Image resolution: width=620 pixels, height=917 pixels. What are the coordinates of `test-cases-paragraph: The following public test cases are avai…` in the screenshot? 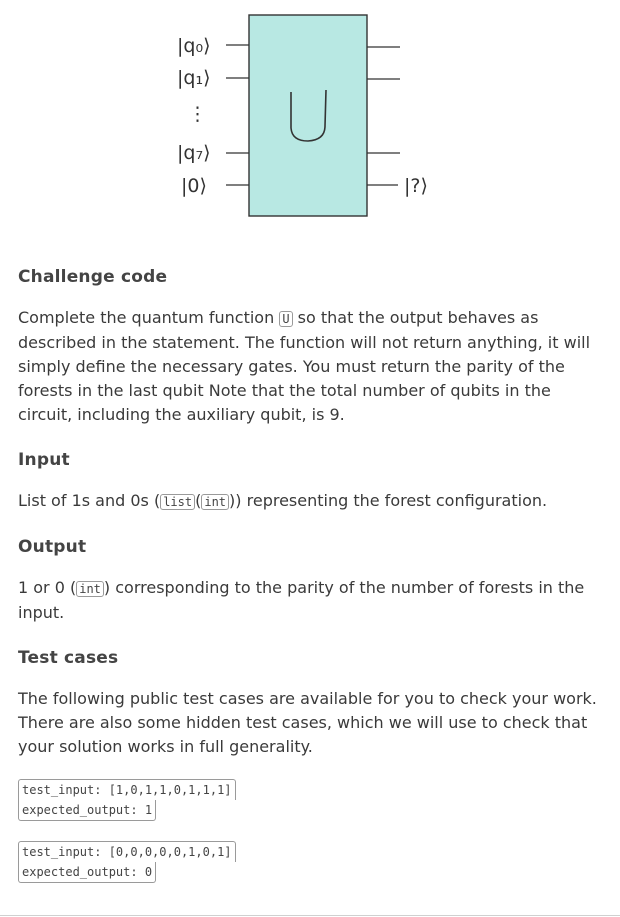 It's located at (307, 722).